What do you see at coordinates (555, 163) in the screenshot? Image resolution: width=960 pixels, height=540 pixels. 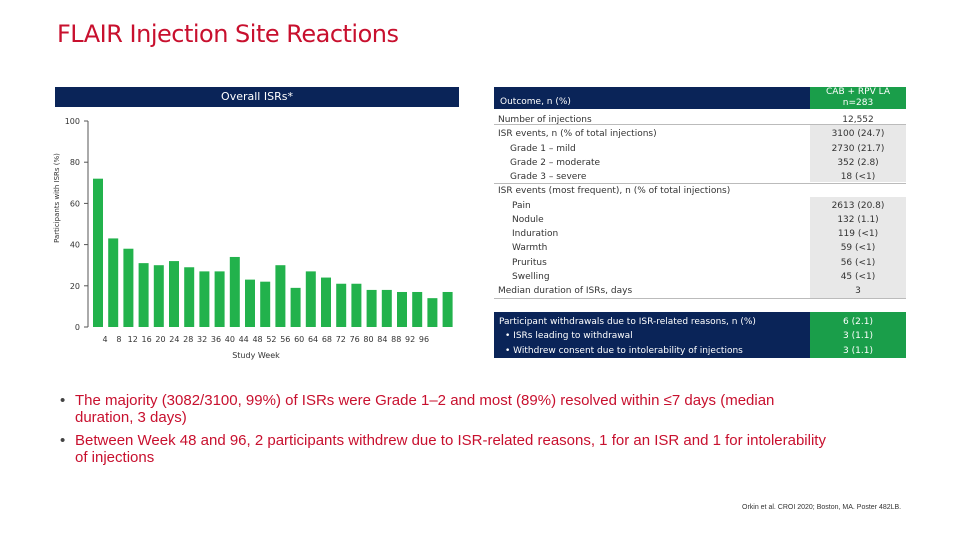 I see `table-row-label: Grade 2 – moderate` at bounding box center [555, 163].